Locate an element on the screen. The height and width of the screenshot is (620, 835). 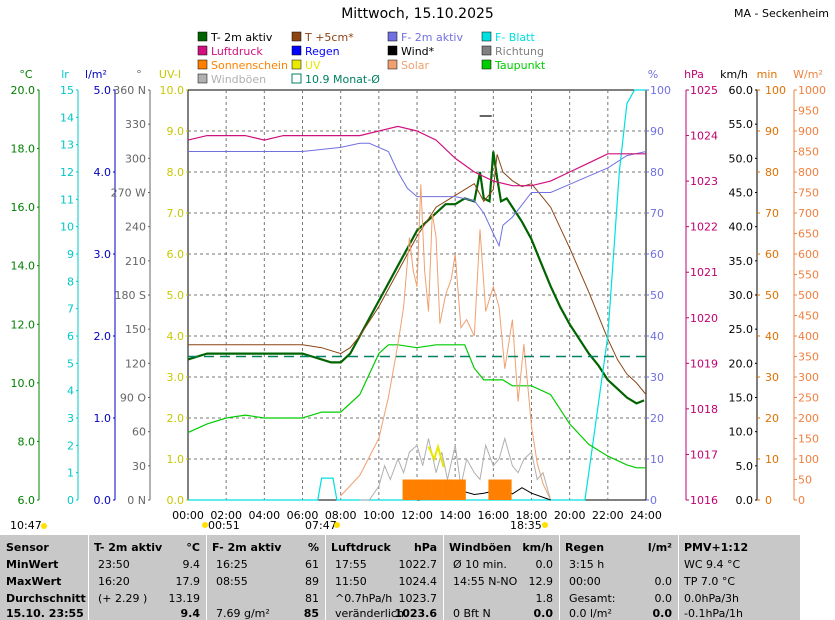
y-tick-label: 1024 is located at coordinates (704, 136).